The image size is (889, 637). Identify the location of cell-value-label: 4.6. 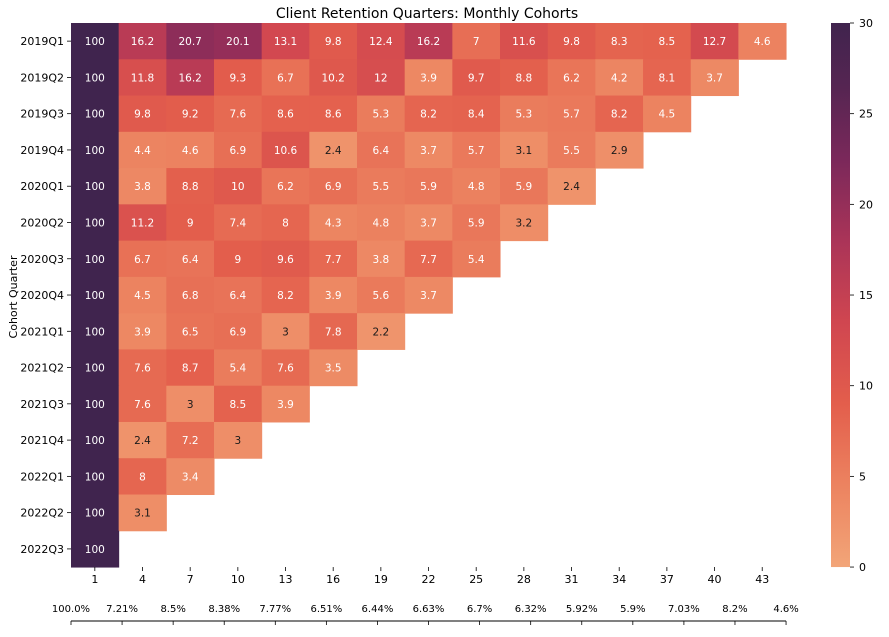
(762, 42).